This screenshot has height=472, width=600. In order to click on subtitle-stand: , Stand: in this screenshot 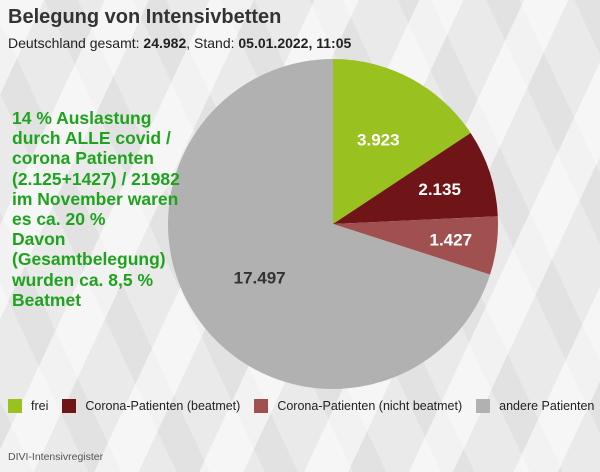, I will do `click(212, 43)`.